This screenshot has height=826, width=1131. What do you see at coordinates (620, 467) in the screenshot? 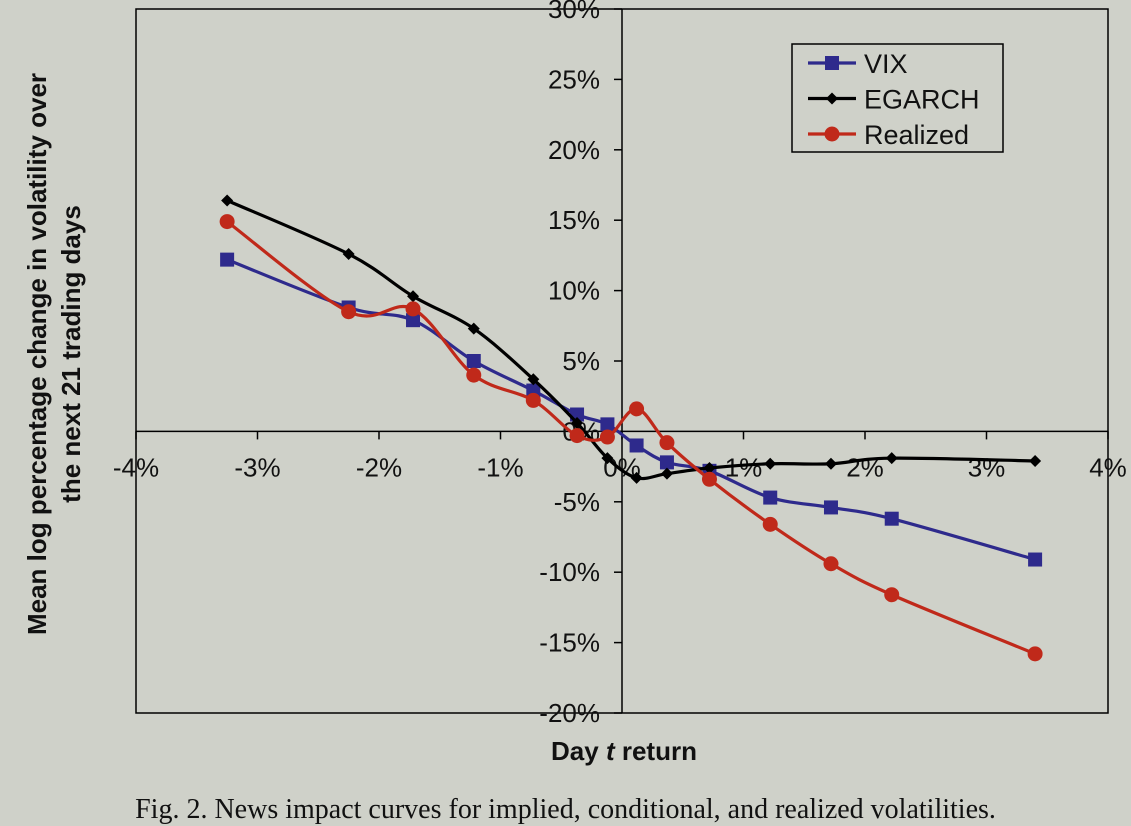
I see `x-tick-labels: -4% -3% -2% -1% 0% 1% 2% 3% 4%` at bounding box center [620, 467].